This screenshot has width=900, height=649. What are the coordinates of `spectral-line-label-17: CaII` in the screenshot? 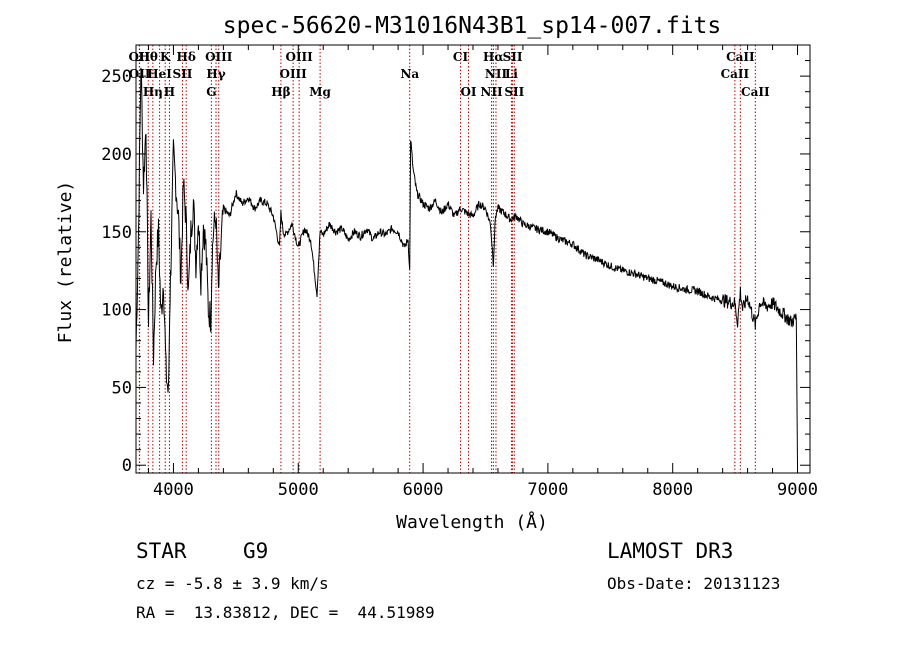 It's located at (735, 74).